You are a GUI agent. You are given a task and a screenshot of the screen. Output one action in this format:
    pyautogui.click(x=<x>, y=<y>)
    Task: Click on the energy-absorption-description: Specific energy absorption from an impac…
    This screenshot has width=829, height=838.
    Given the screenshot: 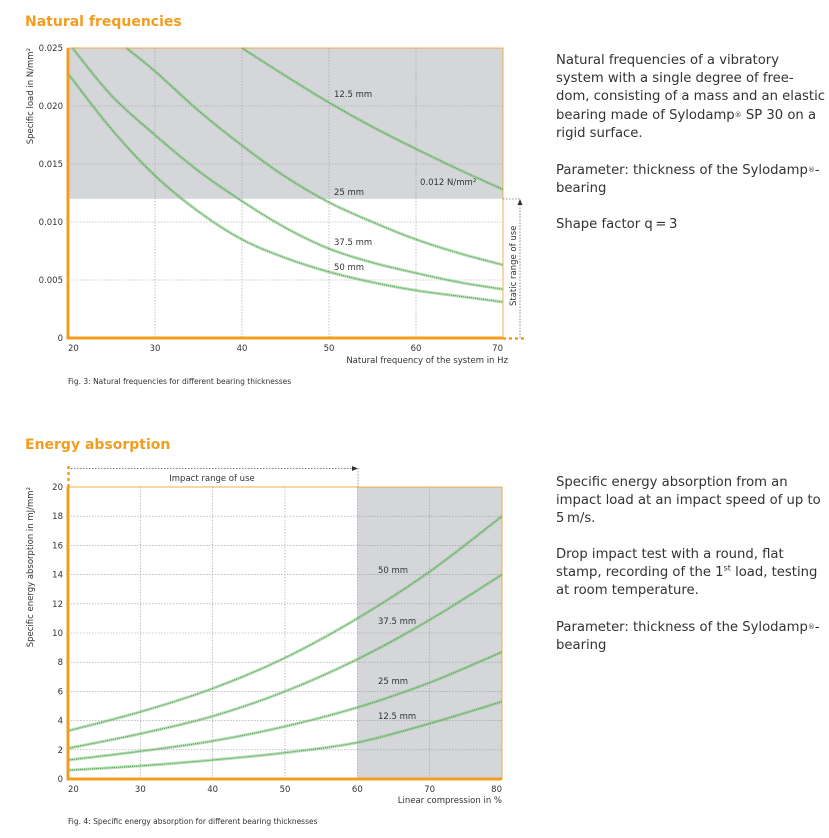 What is the action you would take?
    pyautogui.click(x=691, y=573)
    